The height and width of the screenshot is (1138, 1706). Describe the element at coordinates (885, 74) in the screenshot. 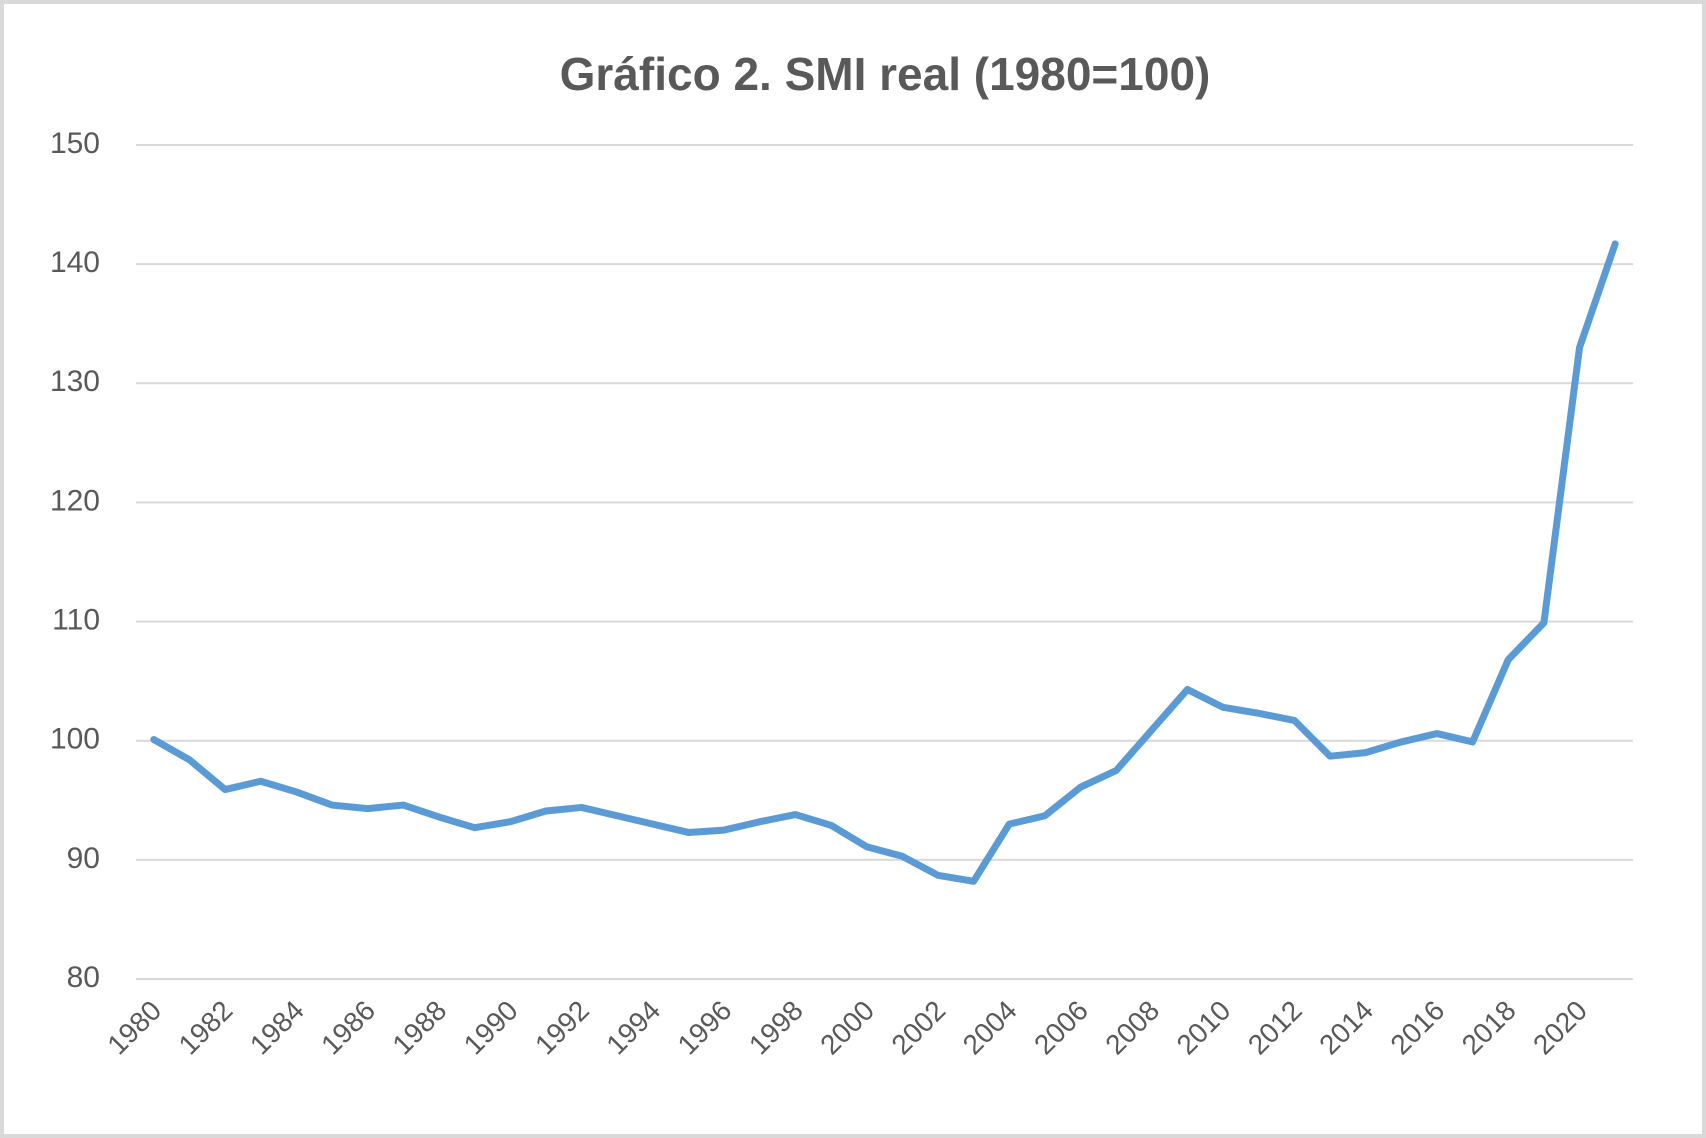

I see `chart-title: Gráfico 2. SMI real (1980=100)` at that location.